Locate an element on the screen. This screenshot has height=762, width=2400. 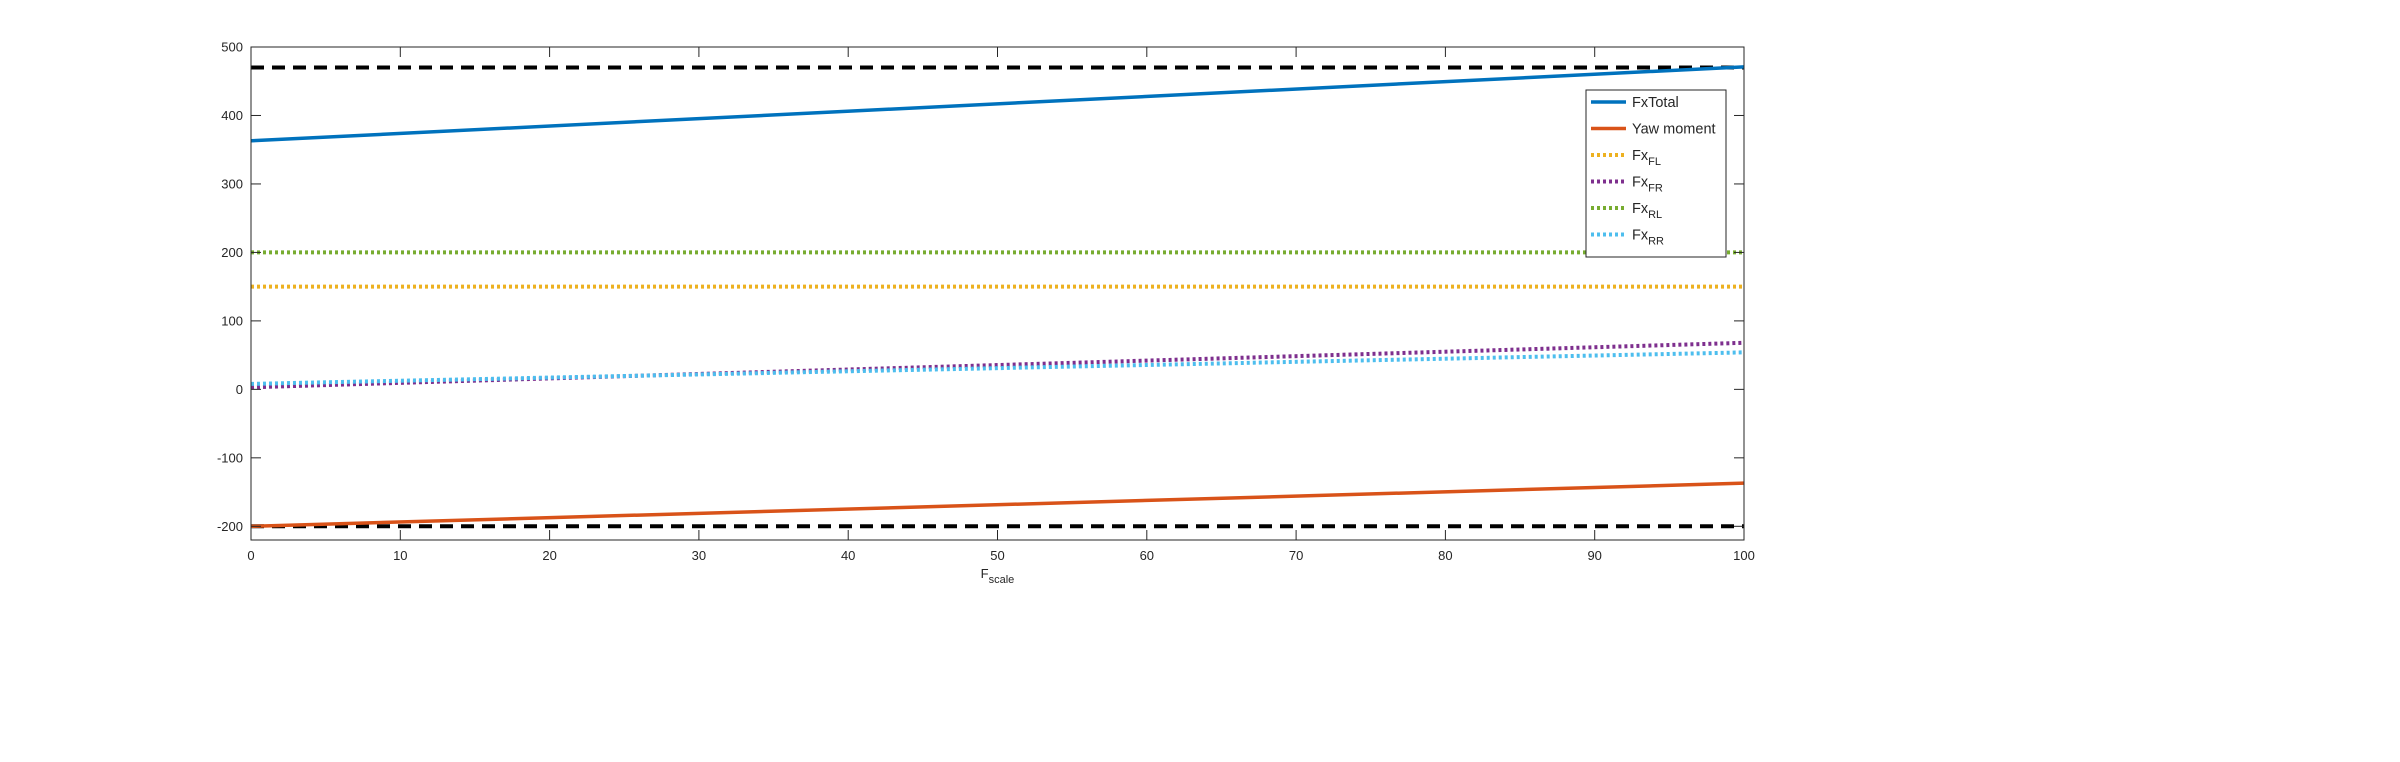
x-tick-label: 50 is located at coordinates (997, 555).